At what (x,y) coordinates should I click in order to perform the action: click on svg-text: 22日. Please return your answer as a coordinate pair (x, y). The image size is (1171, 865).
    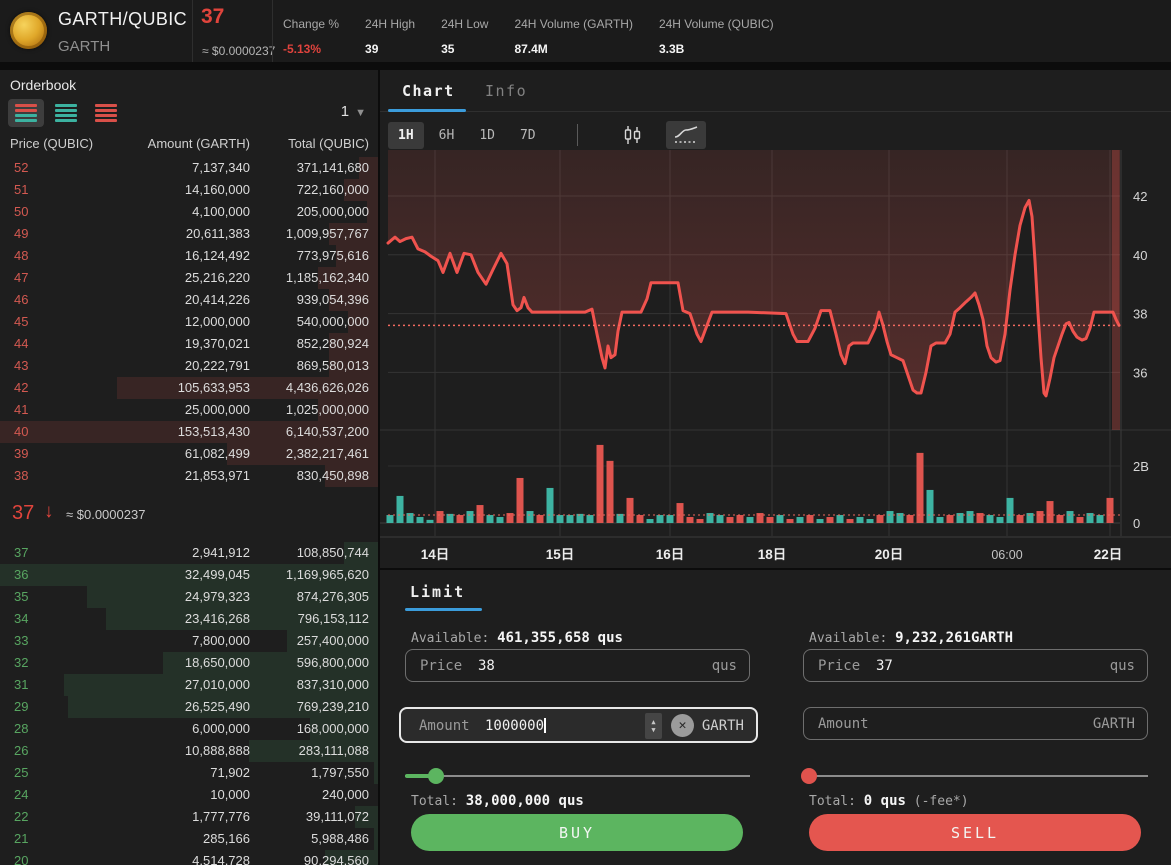
    Looking at the image, I should click on (1108, 554).